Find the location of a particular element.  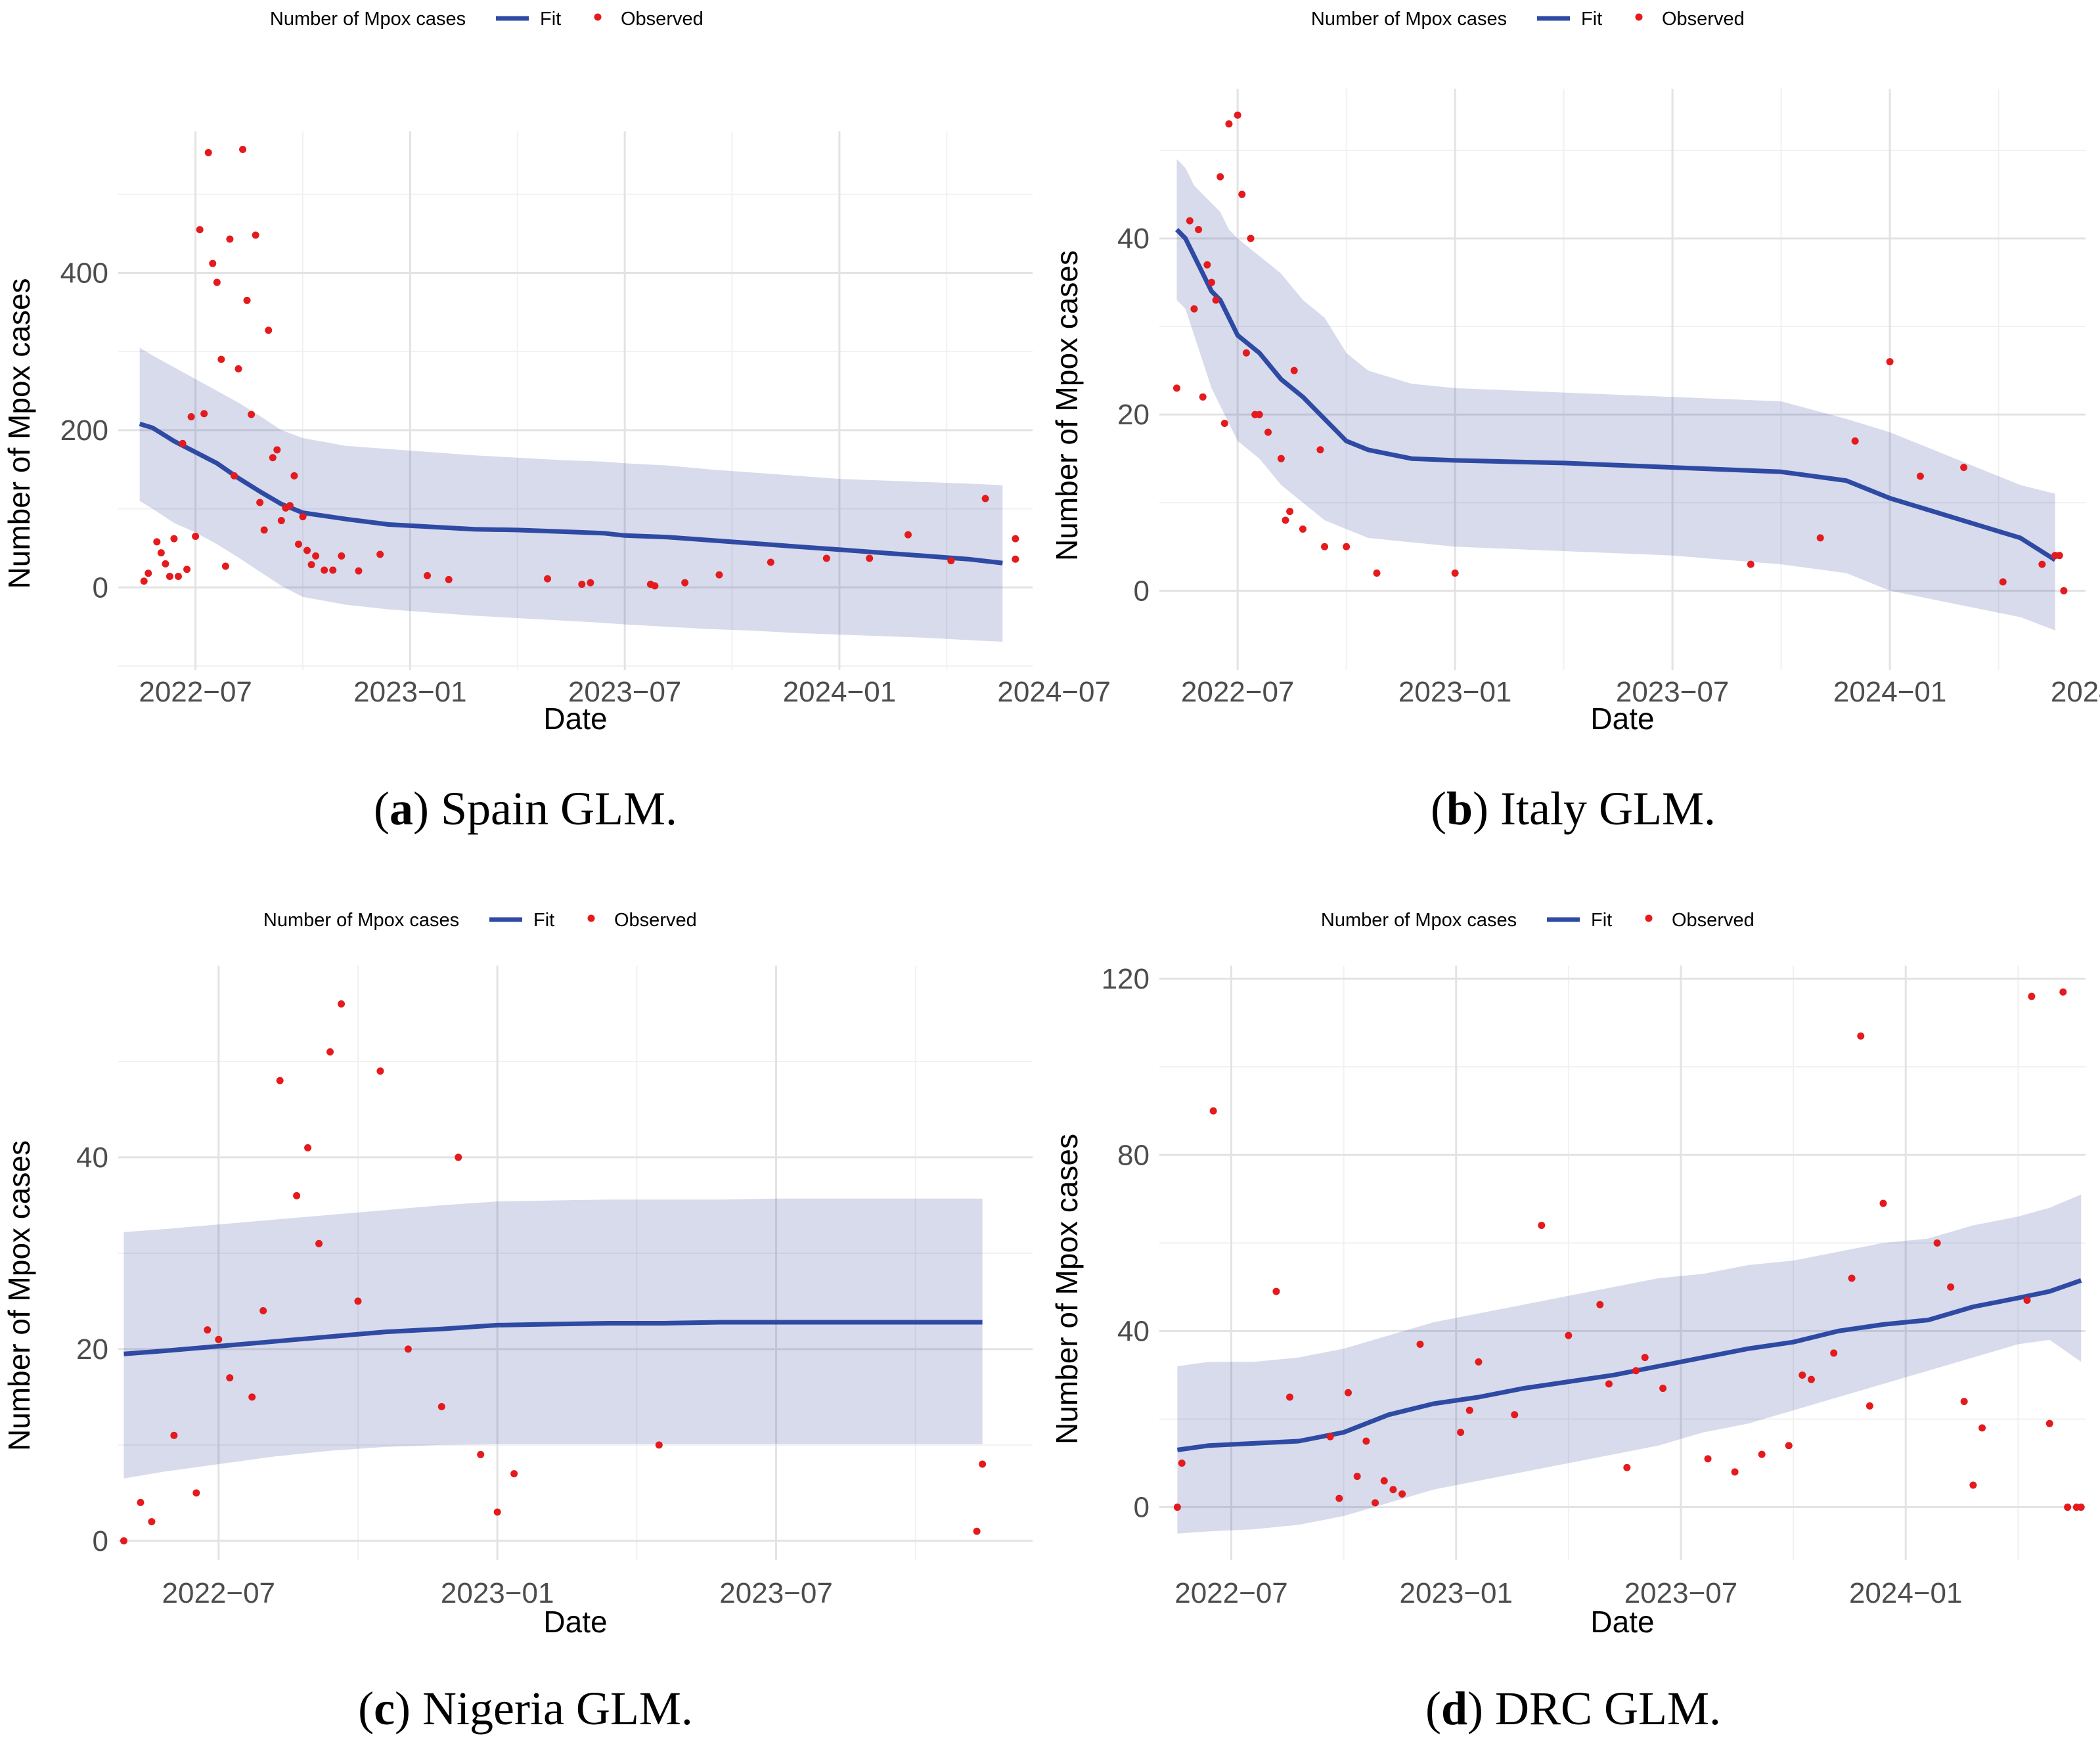

caption-text: Nigeria GLM. is located at coordinates (552, 1708).